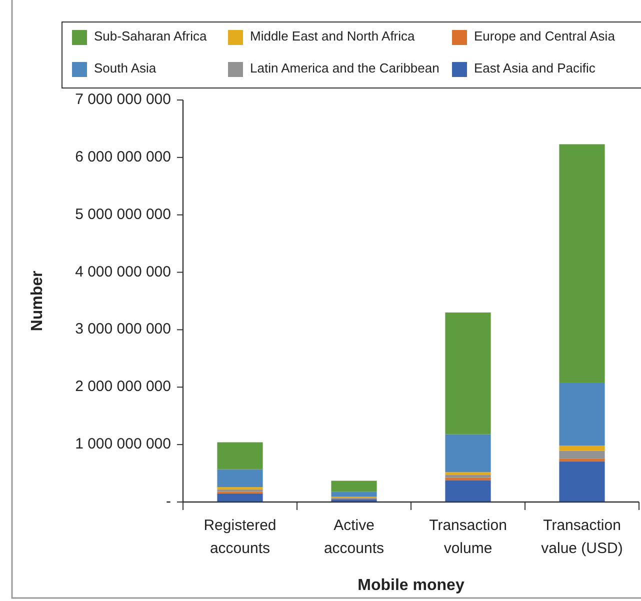 Image resolution: width=641 pixels, height=601 pixels. What do you see at coordinates (123, 157) in the screenshot?
I see `y-tick-label: 6 000 000 000` at bounding box center [123, 157].